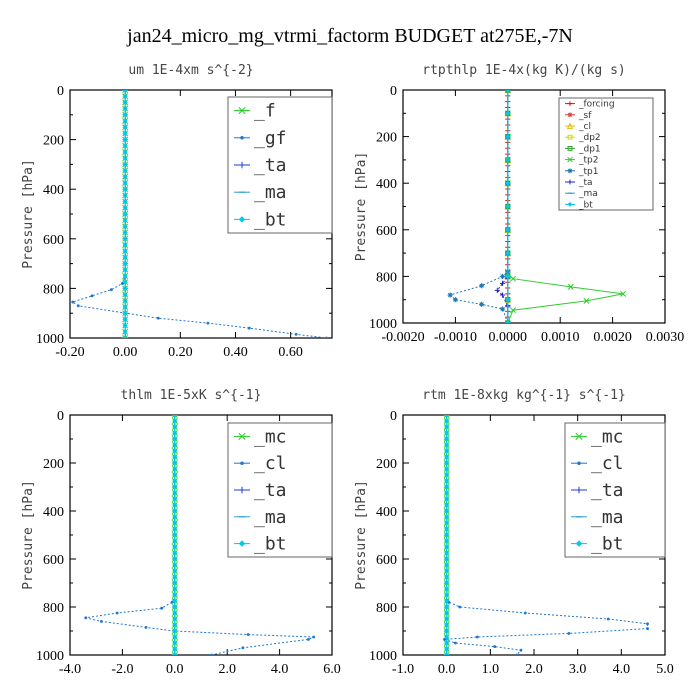  I want to click on y-tick-label: 200, so click(386, 138).